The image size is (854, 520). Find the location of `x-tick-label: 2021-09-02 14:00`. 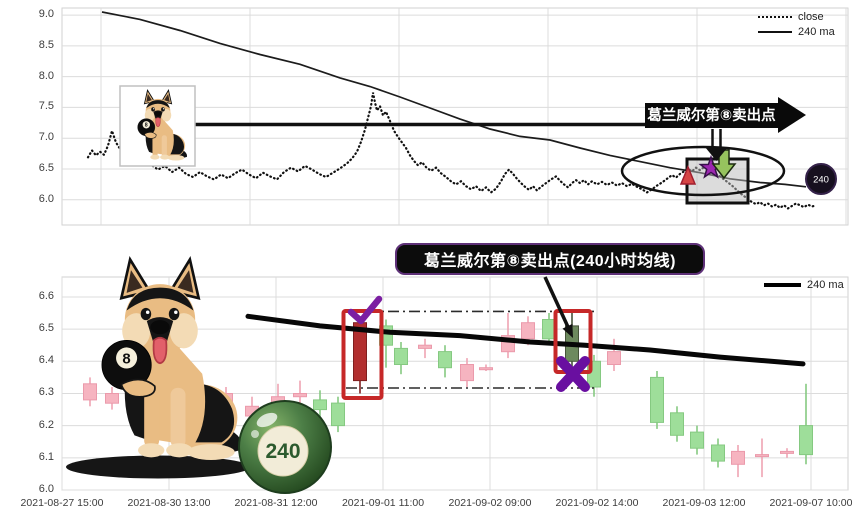

x-tick-label: 2021-09-02 14:00 is located at coordinates (597, 503).